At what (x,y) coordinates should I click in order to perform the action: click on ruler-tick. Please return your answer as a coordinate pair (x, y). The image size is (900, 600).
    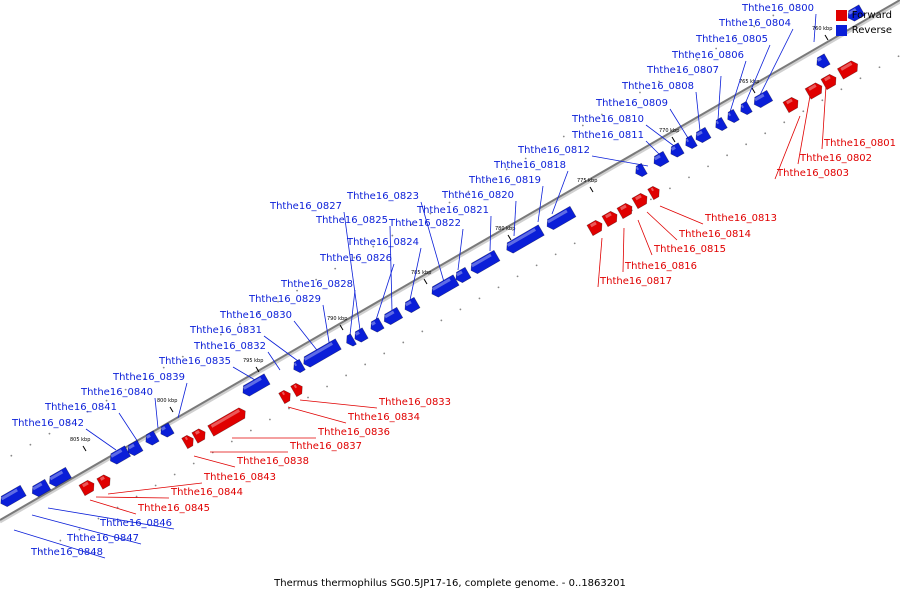
    Looking at the image, I should click on (673, 139).